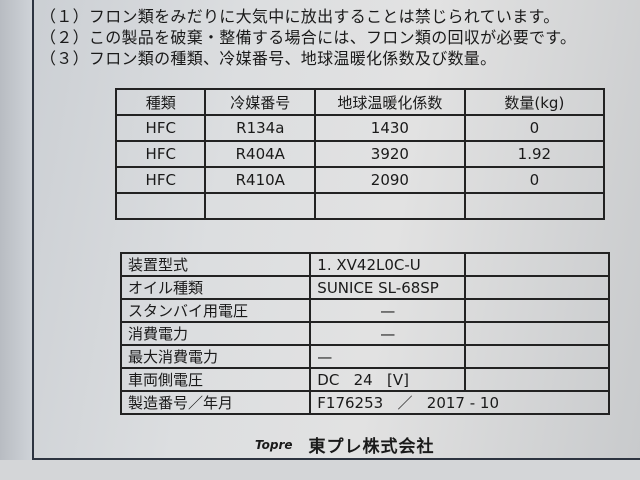  Describe the element at coordinates (268, 58) in the screenshot. I see `notice-line: （３）フロン類の種類、冷媒番号、地球温暖化係数及び数量。` at that location.